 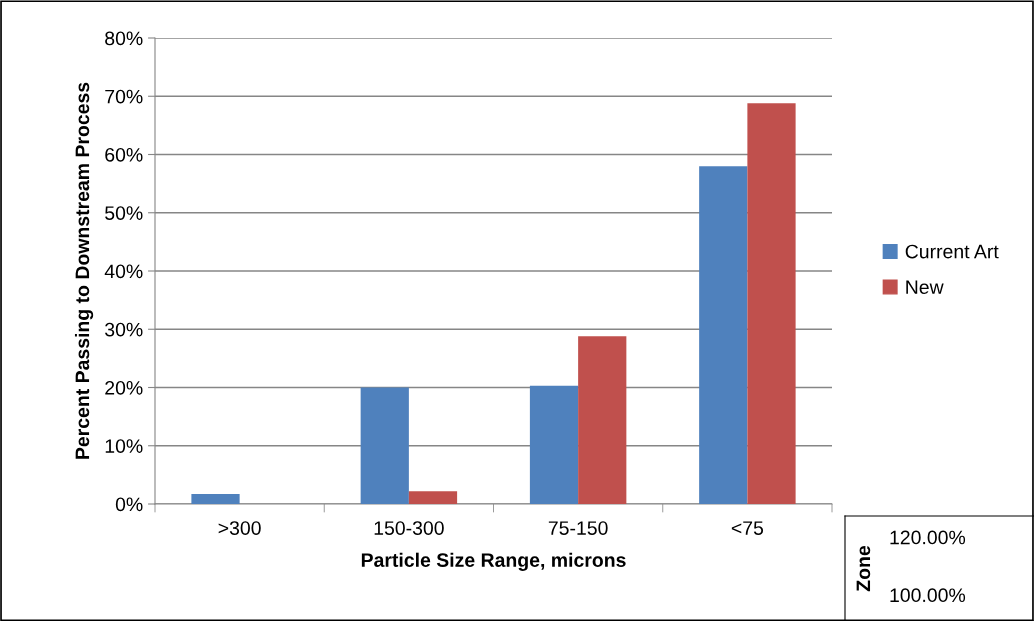 I want to click on legend-label: New, so click(x=925, y=287).